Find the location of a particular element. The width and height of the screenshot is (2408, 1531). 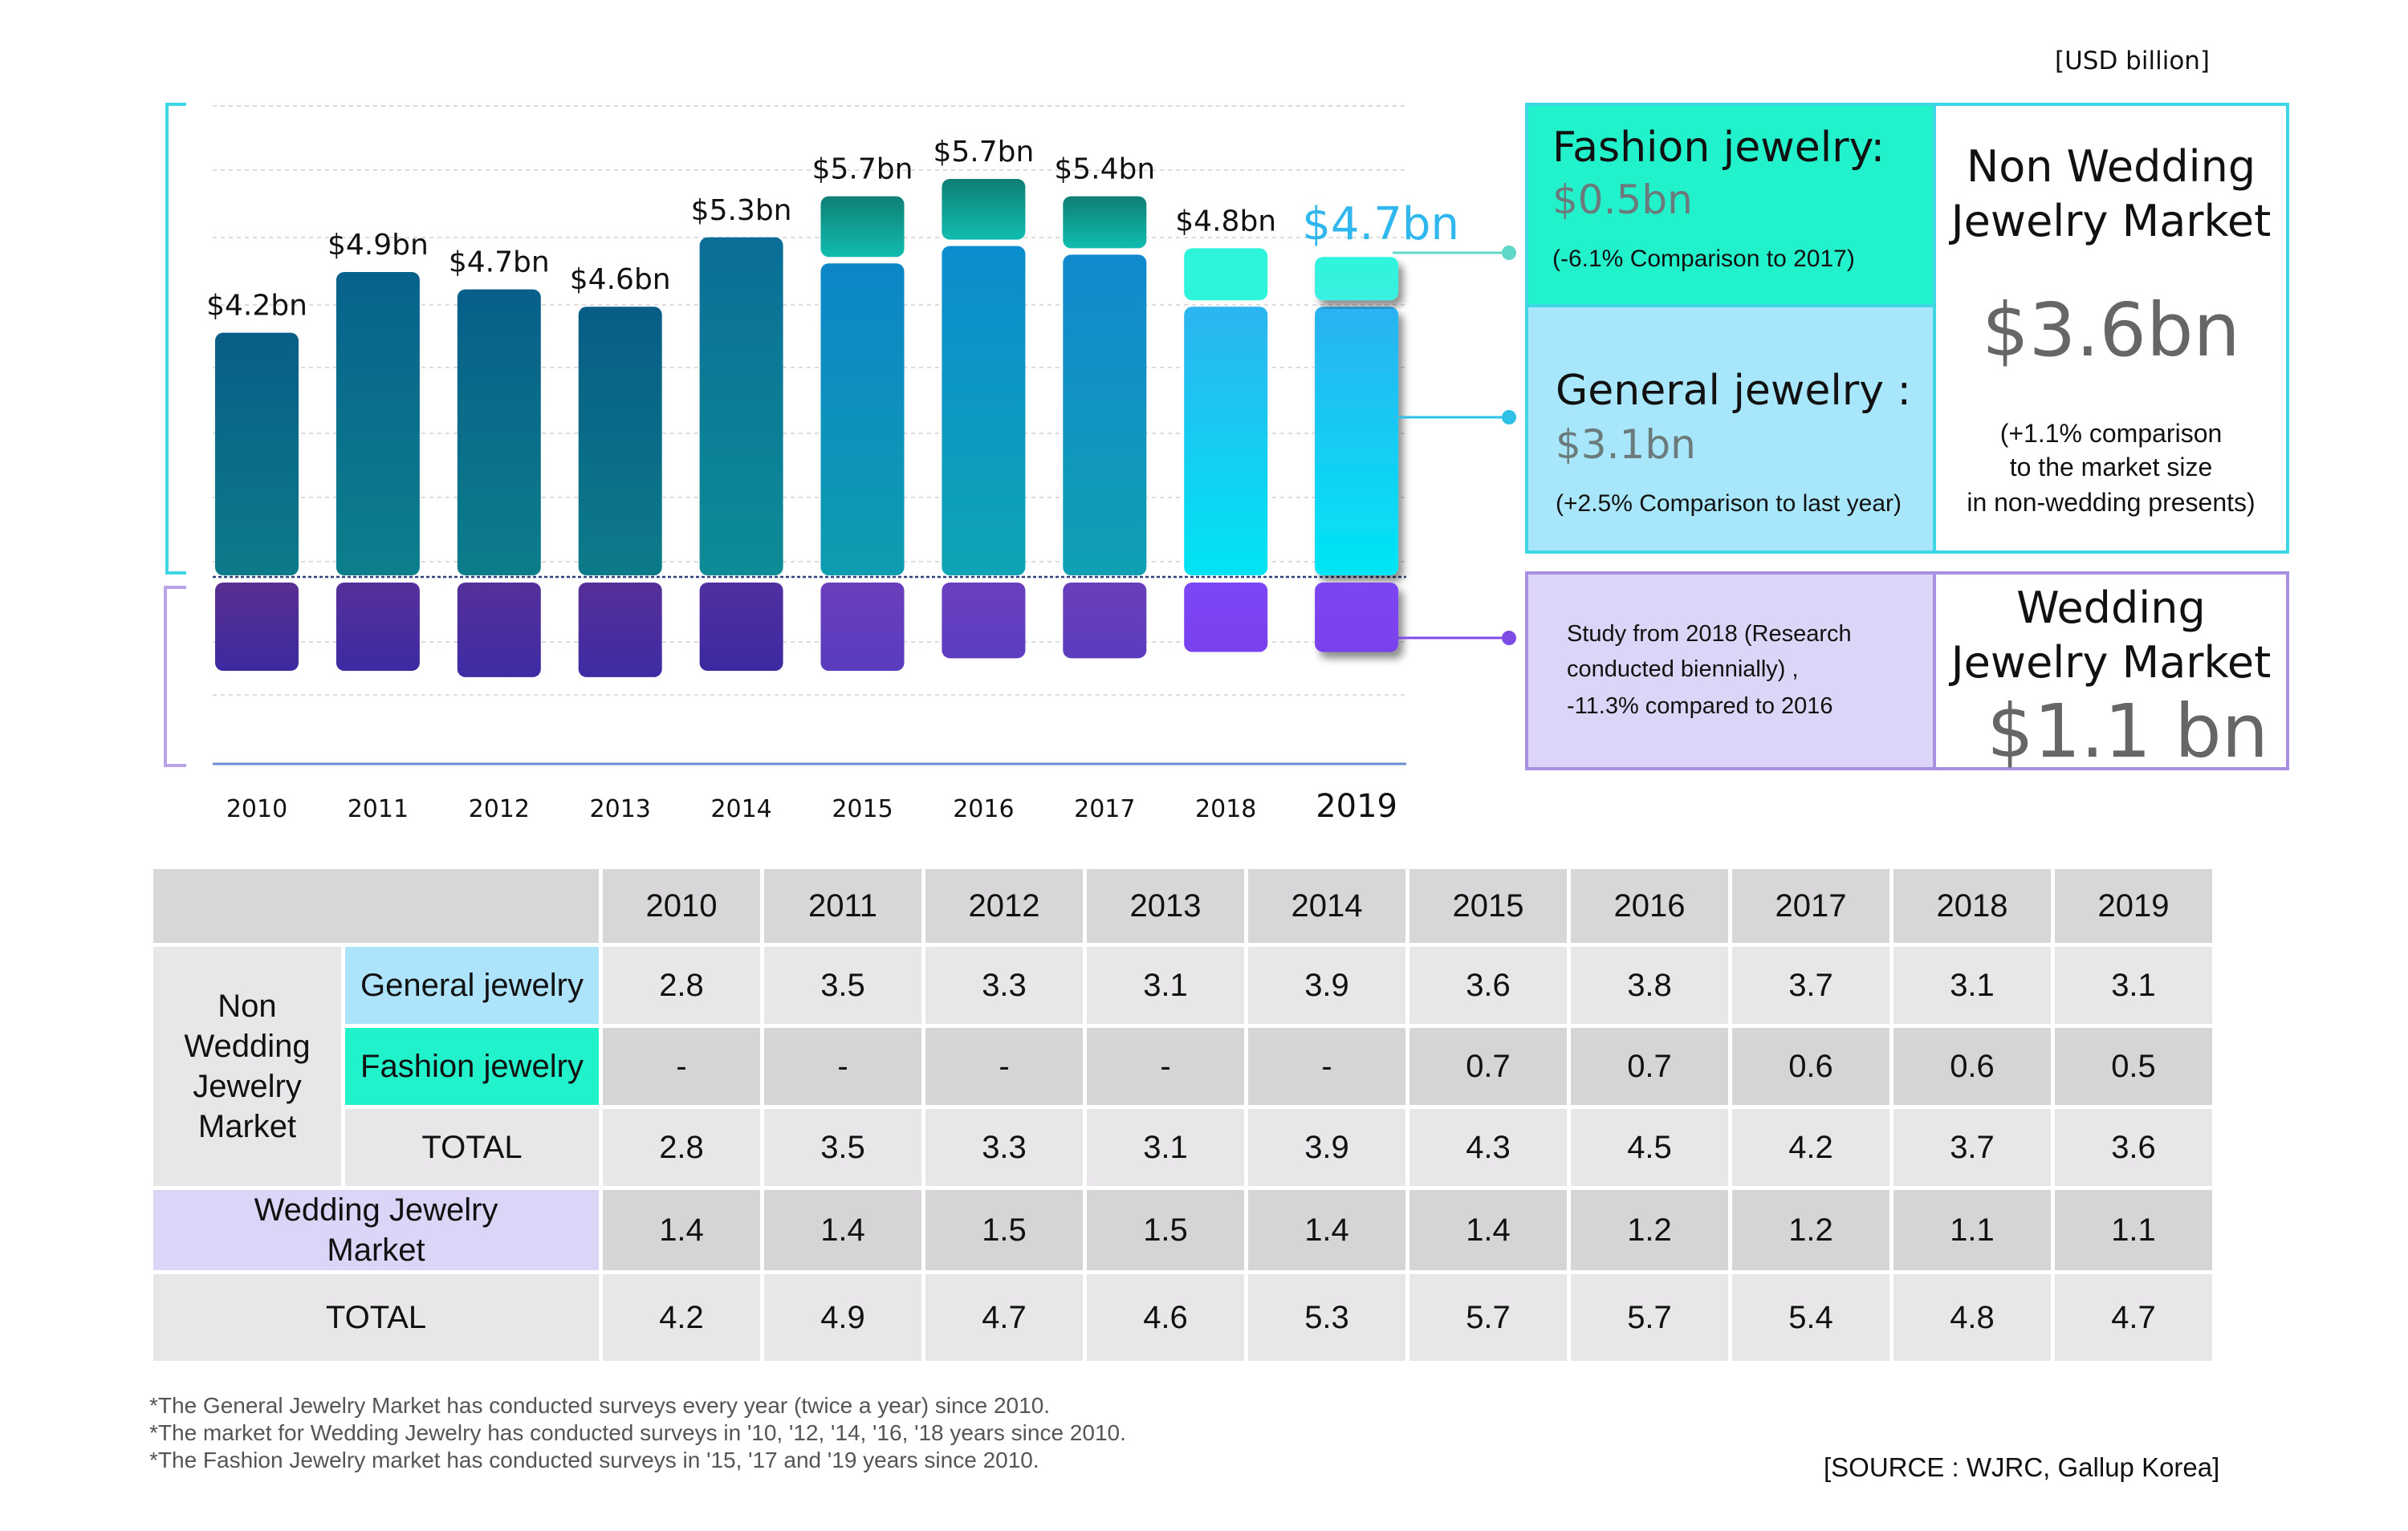

table-cell: 3.5 is located at coordinates (842, 986).